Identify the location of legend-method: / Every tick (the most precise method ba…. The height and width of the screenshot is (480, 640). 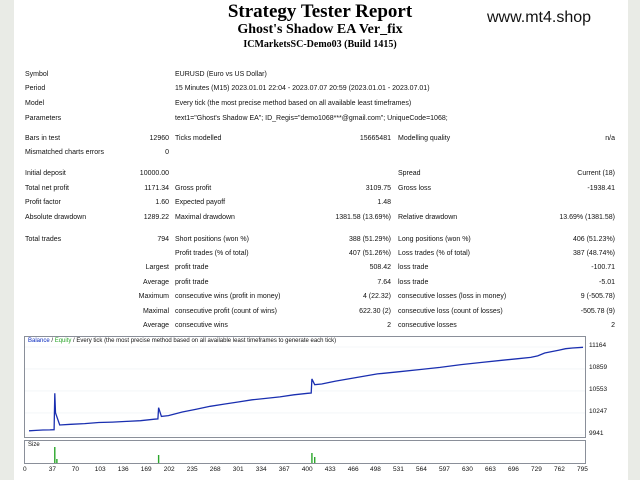
(204, 341).